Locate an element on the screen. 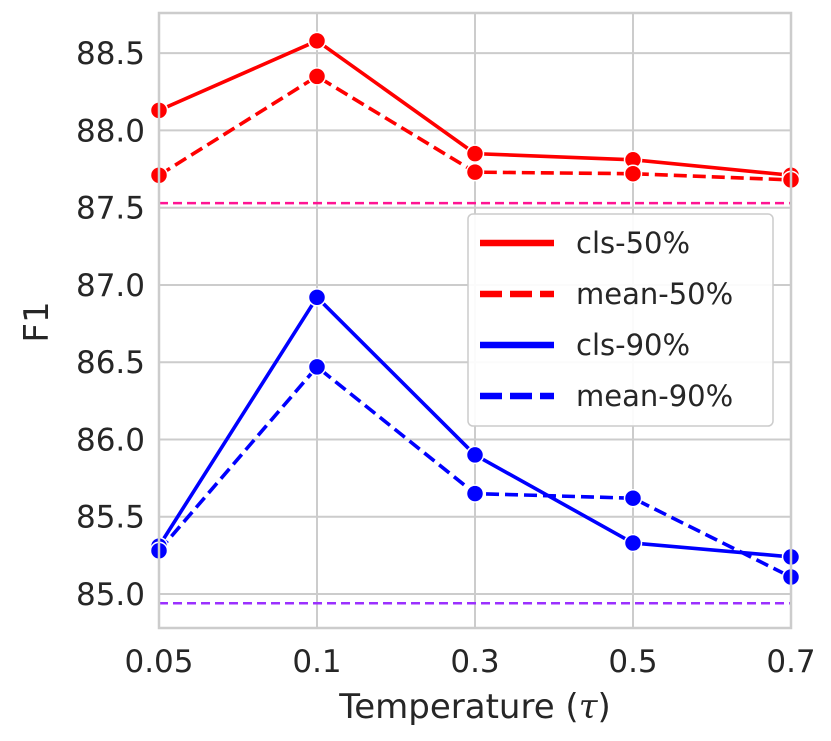  legend: cls-50% mean-50% cls-90% mean-90% is located at coordinates (620, 320).